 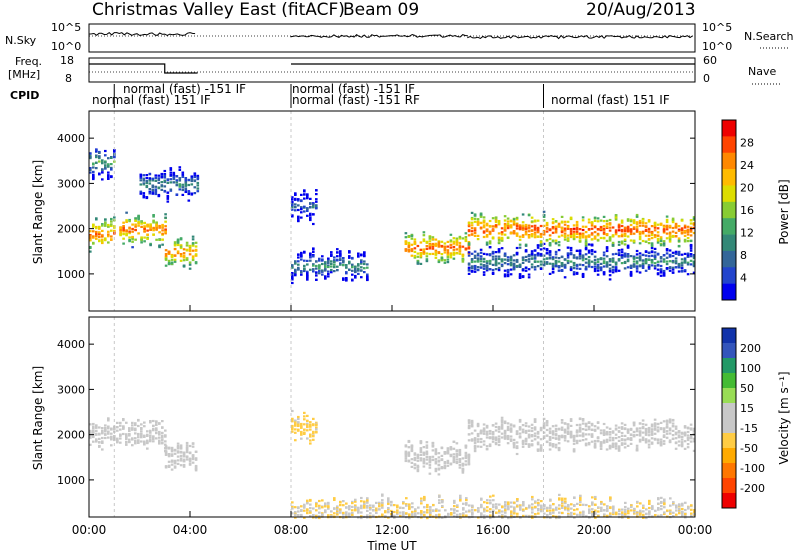 What do you see at coordinates (747, 188) in the screenshot?
I see `power-colorbar-tick-label: 20` at bounding box center [747, 188].